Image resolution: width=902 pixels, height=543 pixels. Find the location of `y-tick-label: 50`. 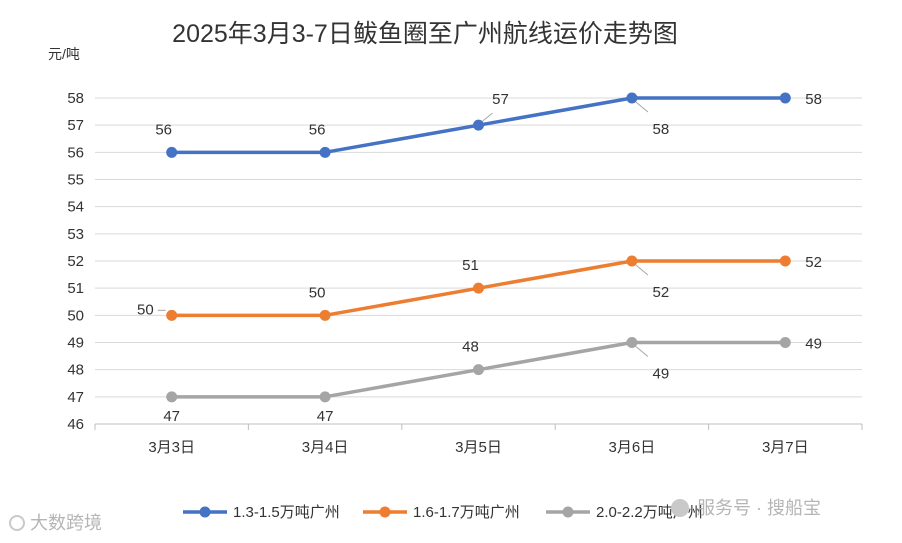

y-tick-label: 50 is located at coordinates (75, 315).